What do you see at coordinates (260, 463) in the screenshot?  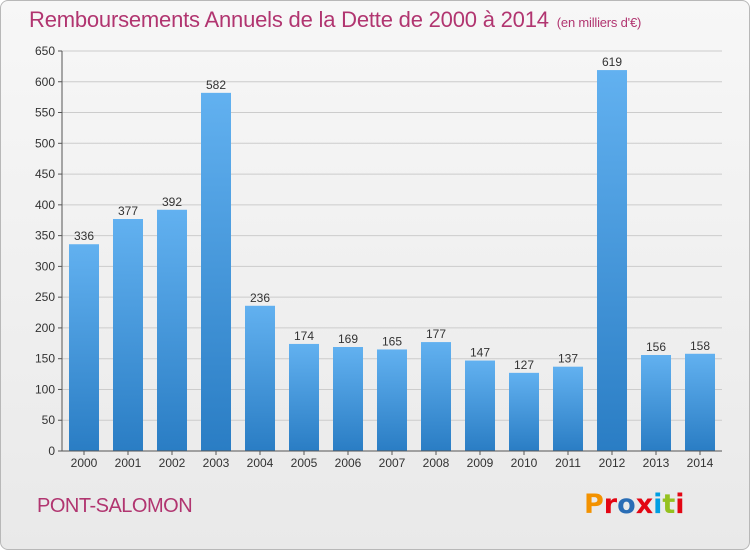 I see `x-tick-label: 2004` at bounding box center [260, 463].